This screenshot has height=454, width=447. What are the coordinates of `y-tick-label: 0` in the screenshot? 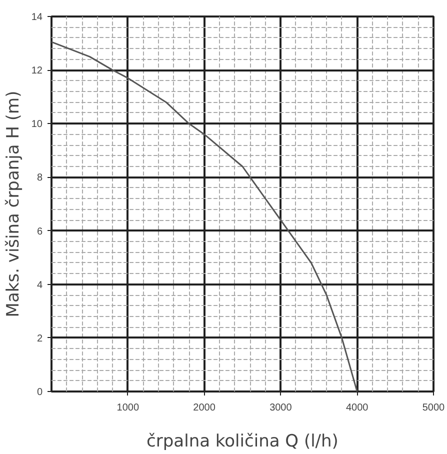 It's located at (39, 392).